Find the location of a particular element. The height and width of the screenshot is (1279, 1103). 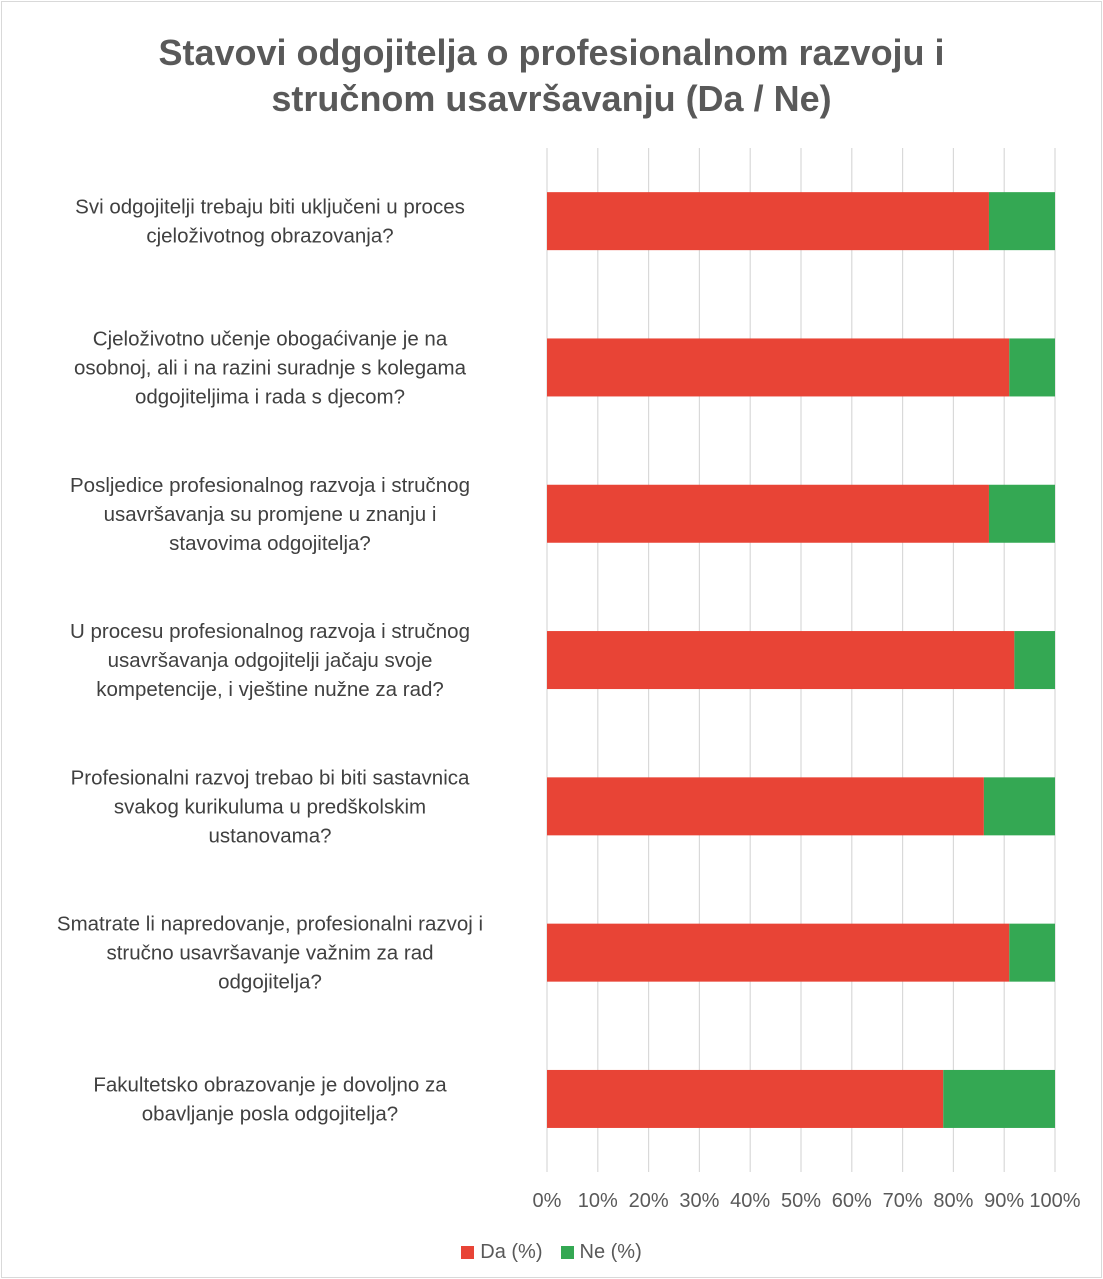

x-tick-label: 100% is located at coordinates (1054, 1201).